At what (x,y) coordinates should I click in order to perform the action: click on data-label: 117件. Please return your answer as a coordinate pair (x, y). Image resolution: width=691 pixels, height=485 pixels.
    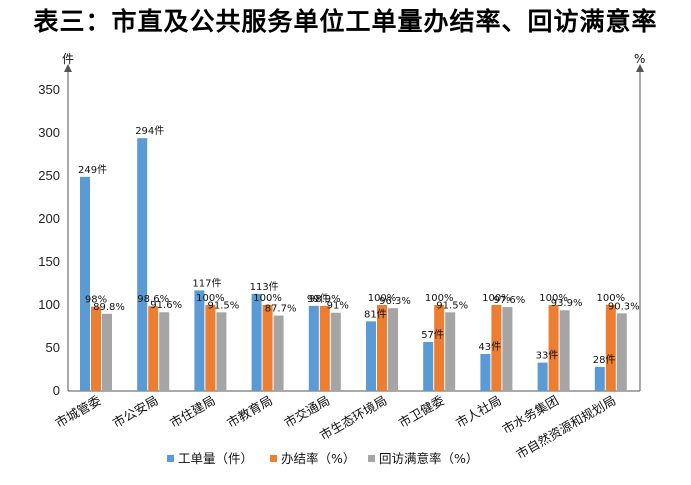
    Looking at the image, I should click on (206, 283).